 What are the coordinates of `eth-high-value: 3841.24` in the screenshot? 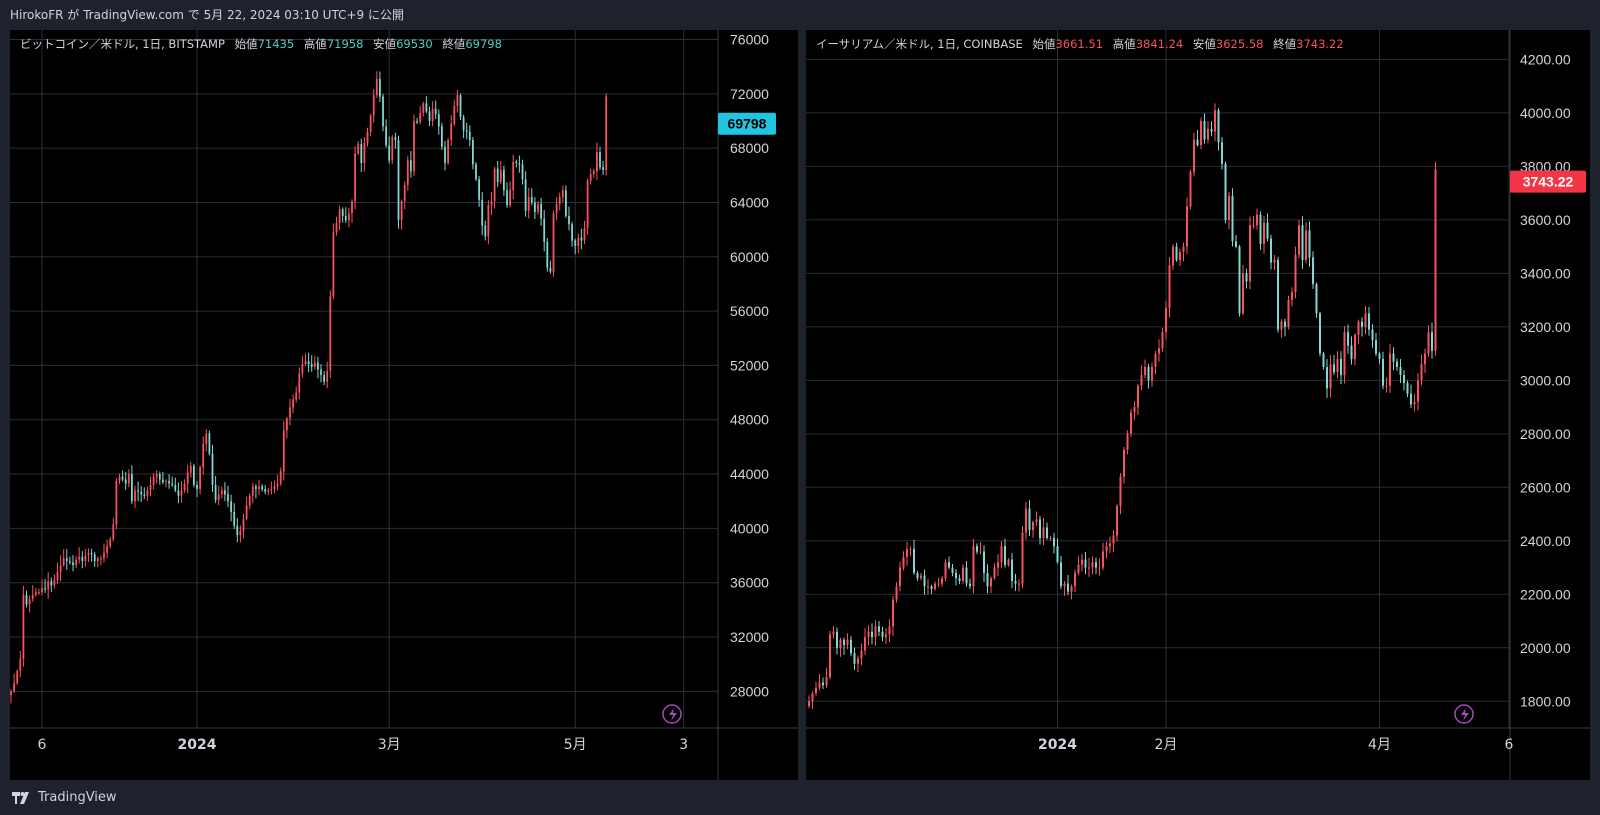 It's located at (1159, 44).